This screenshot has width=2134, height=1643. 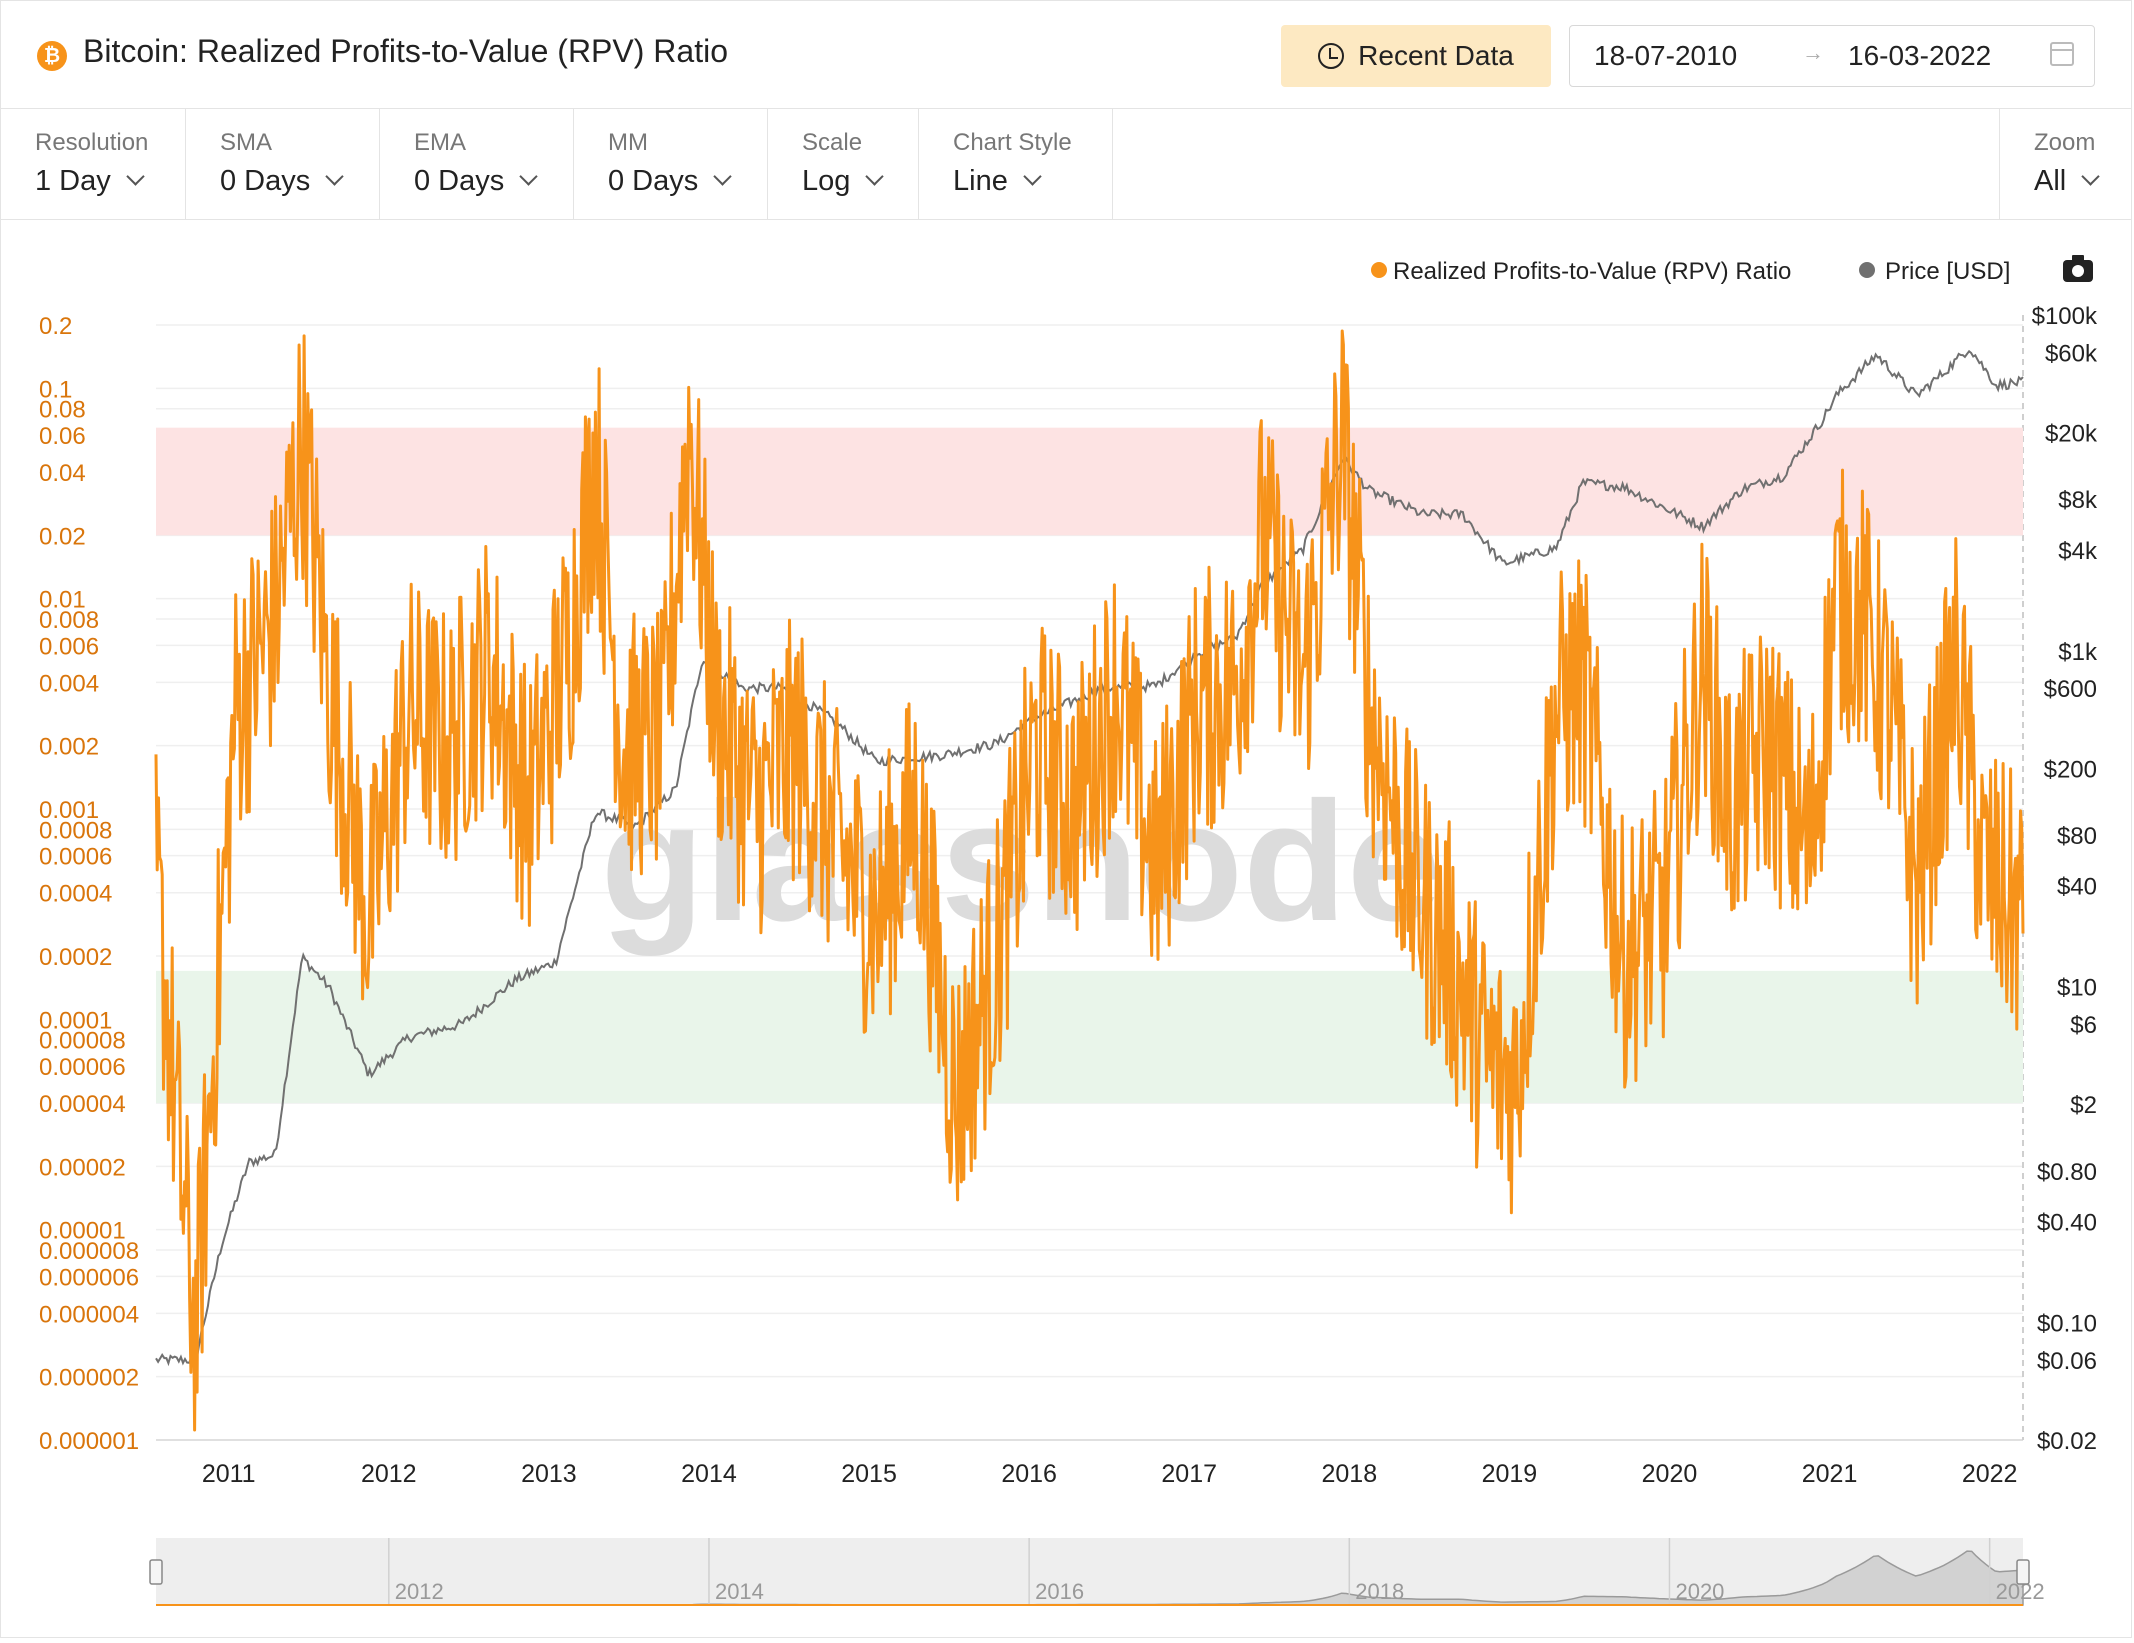 What do you see at coordinates (246, 142) in the screenshot?
I see `sma-label: SMA` at bounding box center [246, 142].